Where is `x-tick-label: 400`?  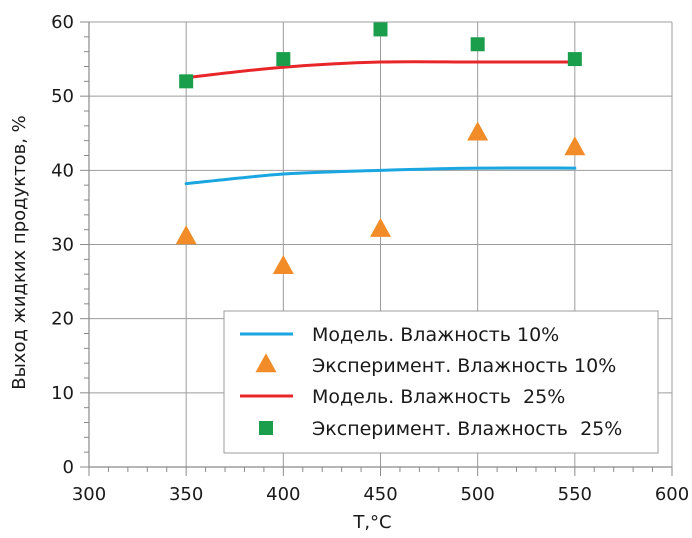 x-tick-label: 400 is located at coordinates (283, 494).